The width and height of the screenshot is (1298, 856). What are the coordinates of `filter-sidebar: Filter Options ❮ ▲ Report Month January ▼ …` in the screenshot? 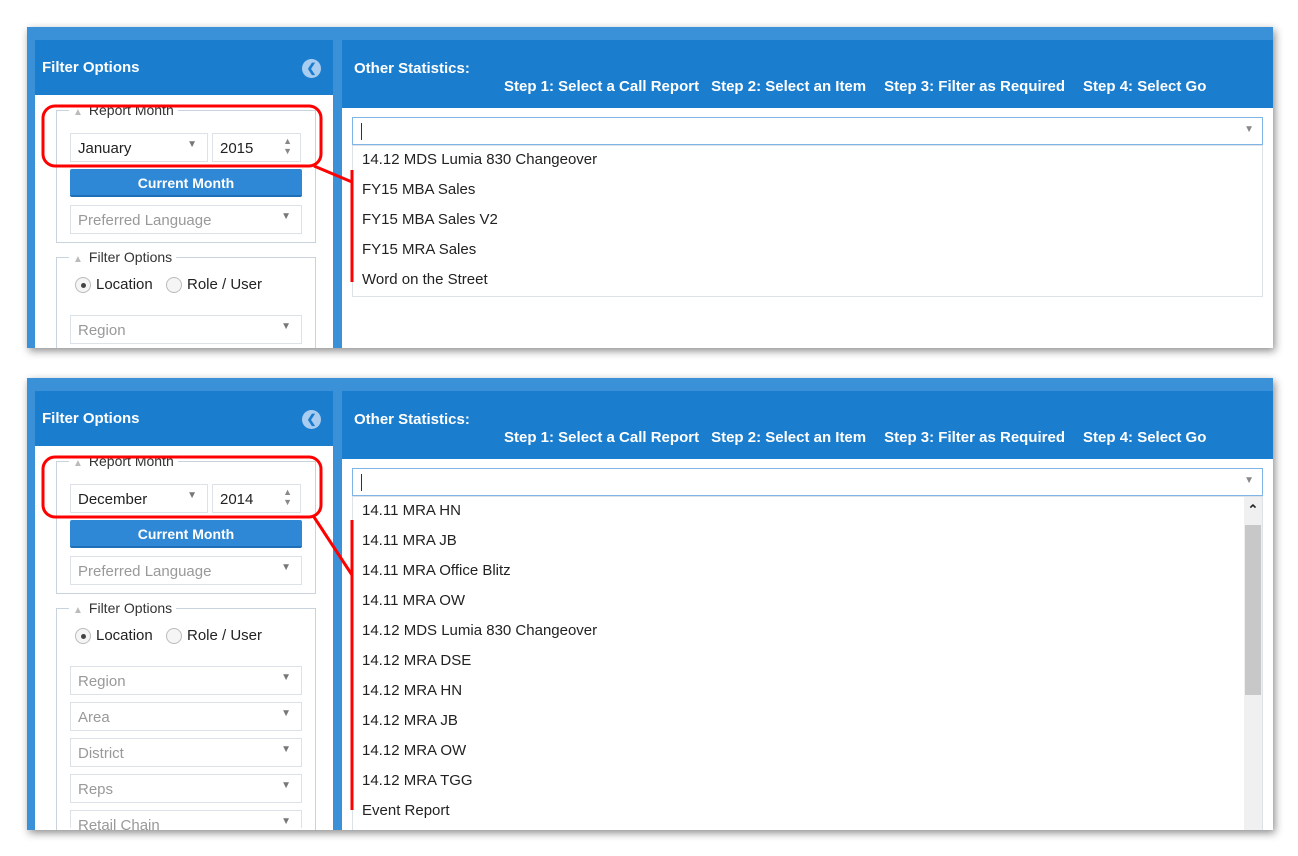 It's located at (184, 194).